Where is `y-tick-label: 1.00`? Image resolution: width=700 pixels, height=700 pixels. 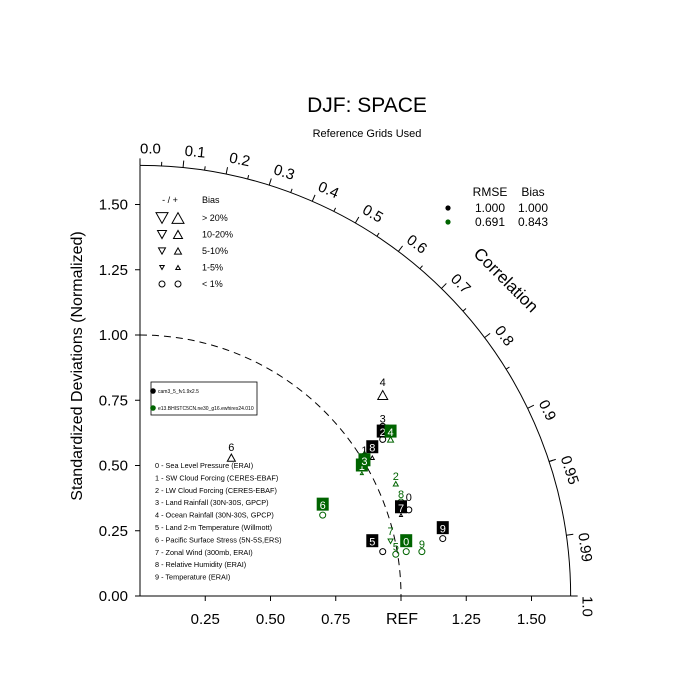 y-tick-label: 1.00 is located at coordinates (113, 335).